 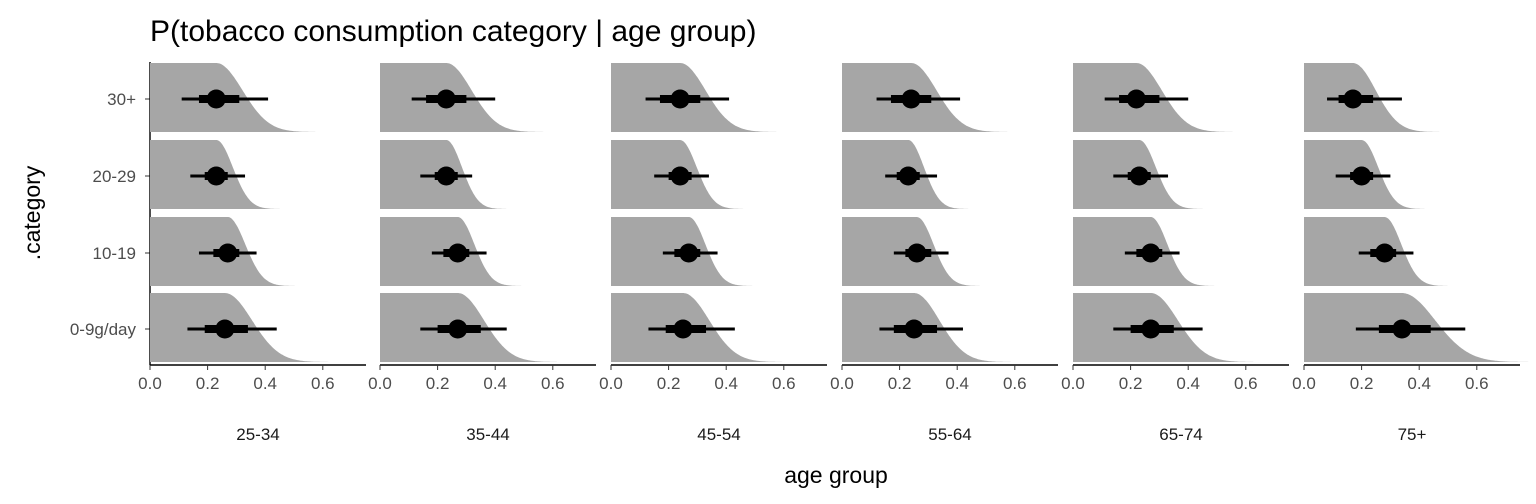 What do you see at coordinates (1414, 253) in the screenshot?
I see `facet-panel-75+: 0.0 0.2 0.4 0.6 75+` at bounding box center [1414, 253].